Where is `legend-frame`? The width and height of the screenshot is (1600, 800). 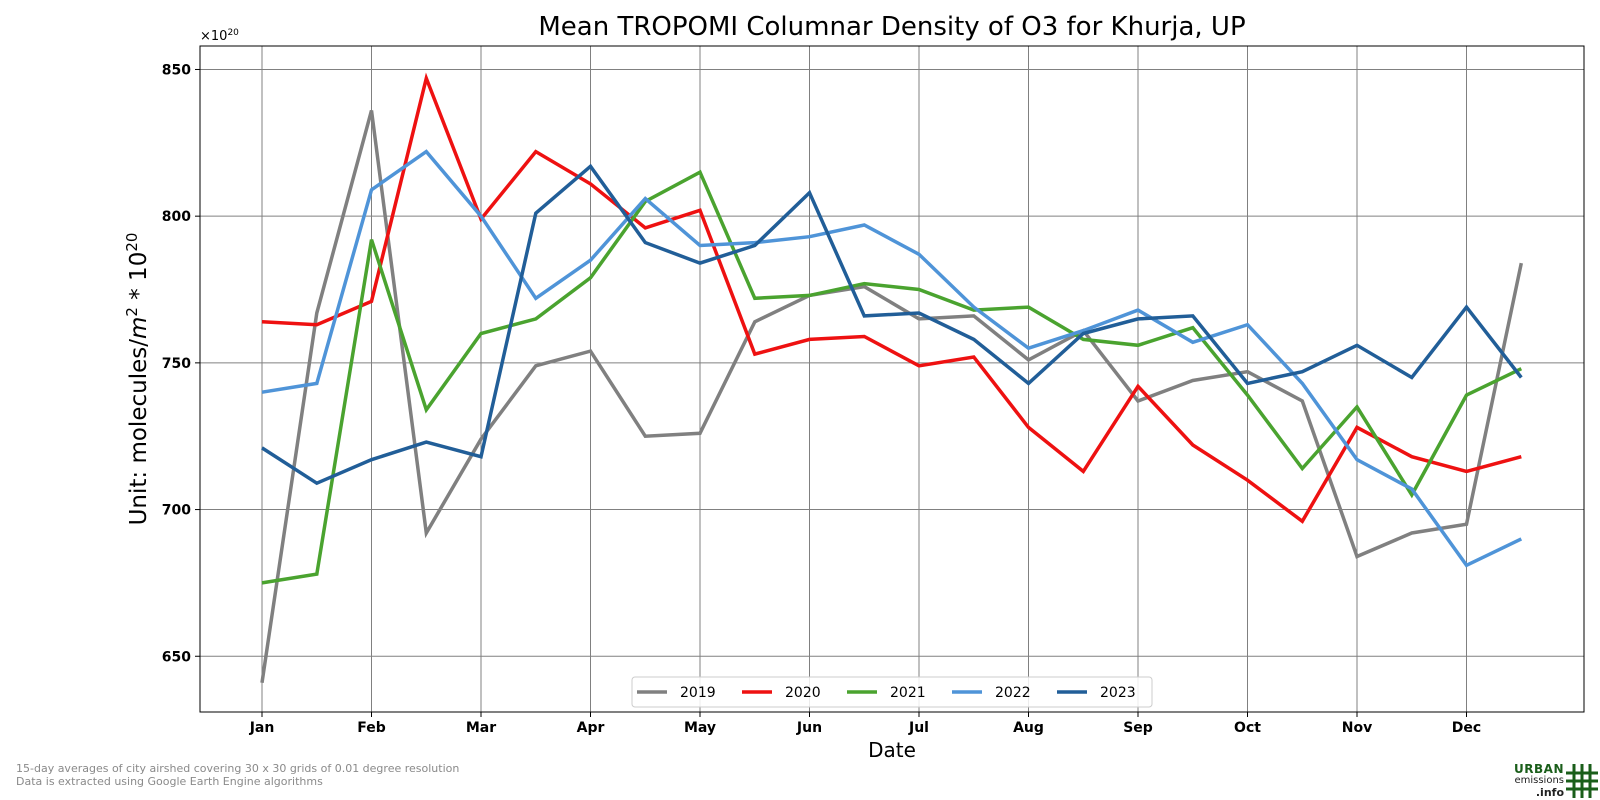
legend-frame is located at coordinates (892, 692).